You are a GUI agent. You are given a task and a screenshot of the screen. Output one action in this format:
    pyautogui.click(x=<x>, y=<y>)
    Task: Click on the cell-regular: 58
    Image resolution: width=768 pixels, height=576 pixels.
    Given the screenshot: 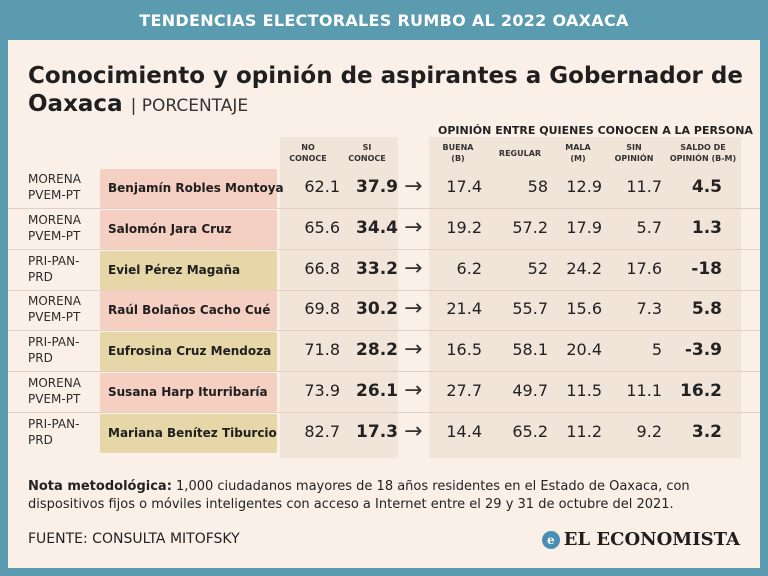 What is the action you would take?
    pyautogui.click(x=537, y=186)
    